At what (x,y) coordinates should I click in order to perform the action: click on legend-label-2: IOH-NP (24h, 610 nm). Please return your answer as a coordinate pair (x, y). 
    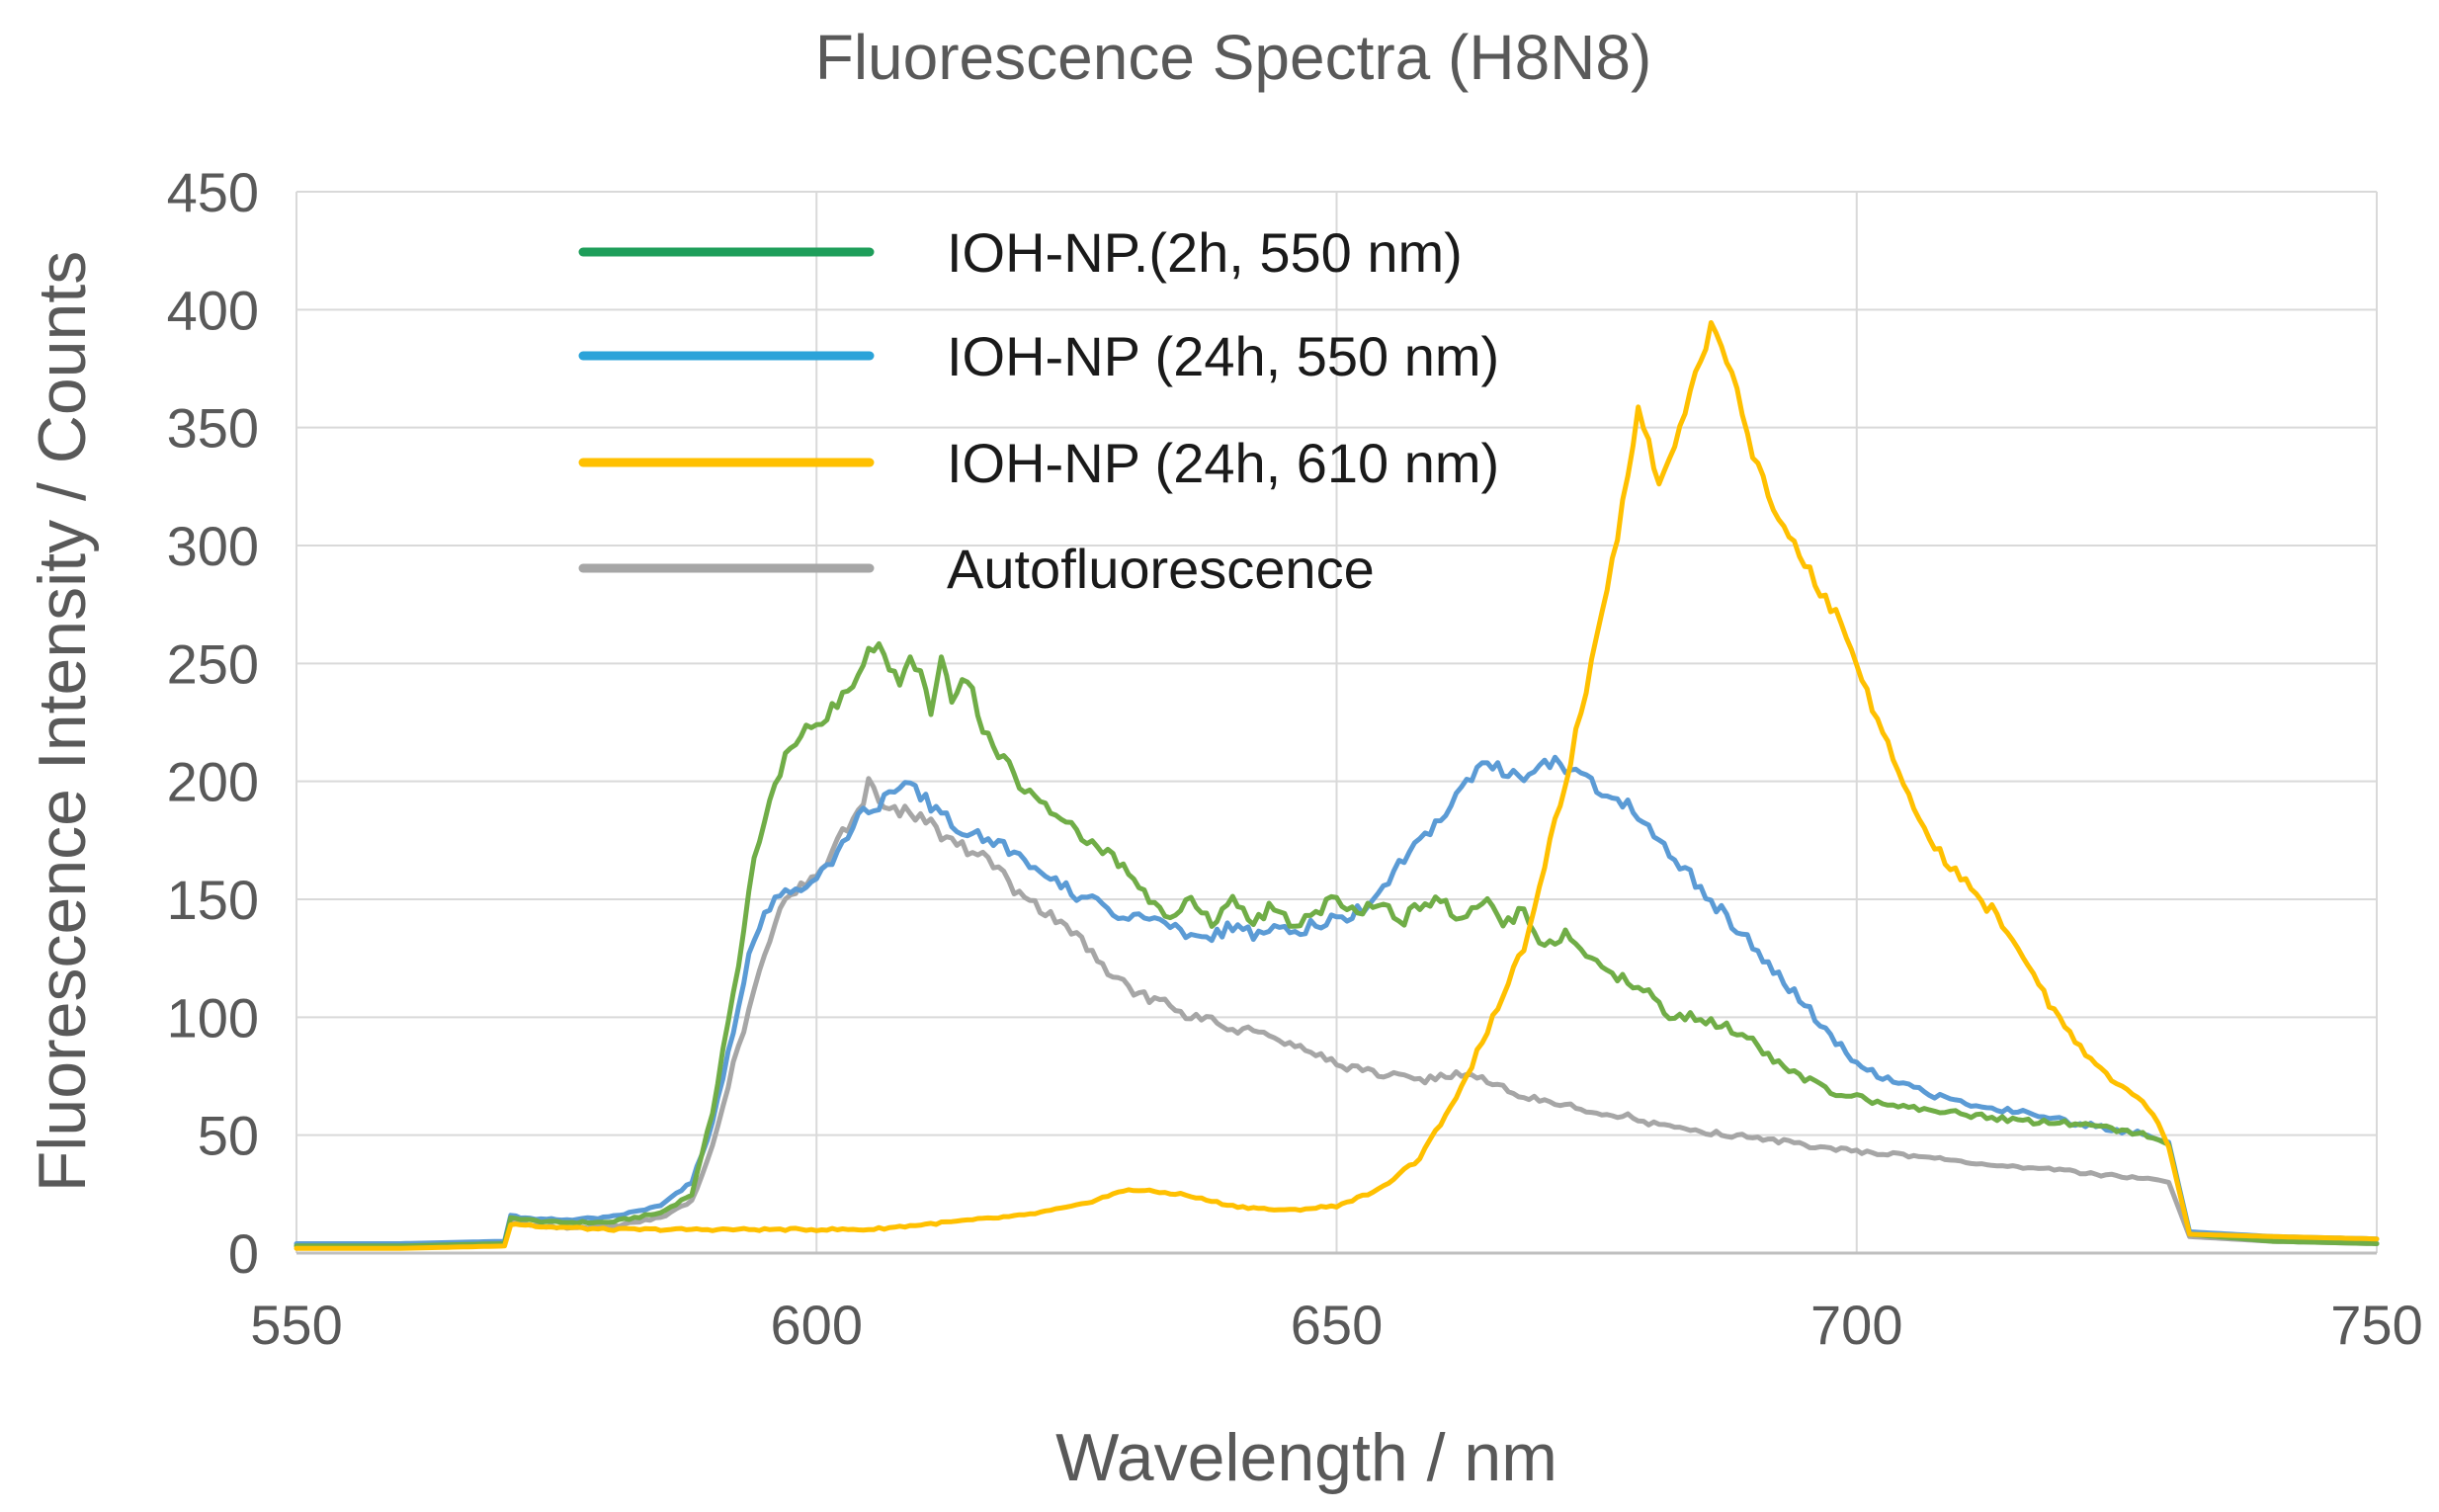
    Looking at the image, I should click on (1223, 463).